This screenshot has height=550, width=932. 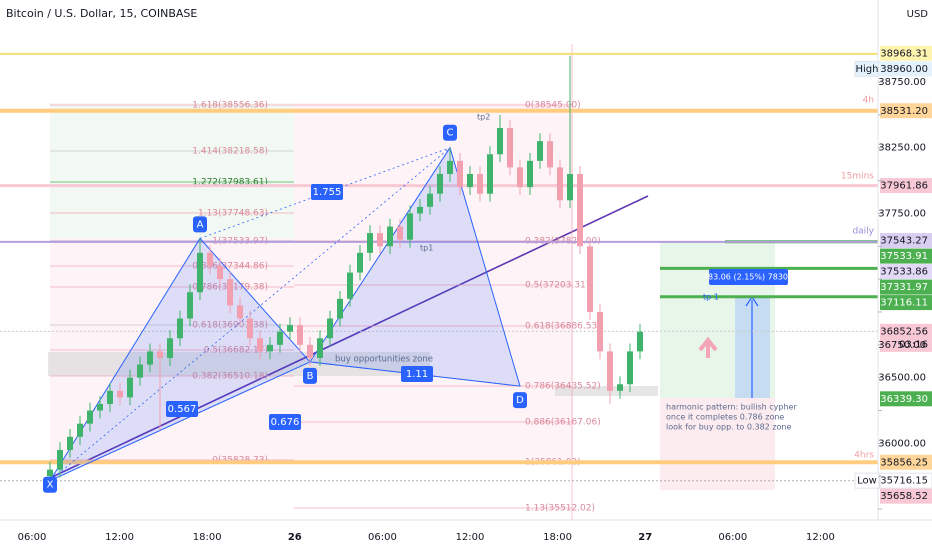 I want to click on buy-zone, so click(x=239, y=364).